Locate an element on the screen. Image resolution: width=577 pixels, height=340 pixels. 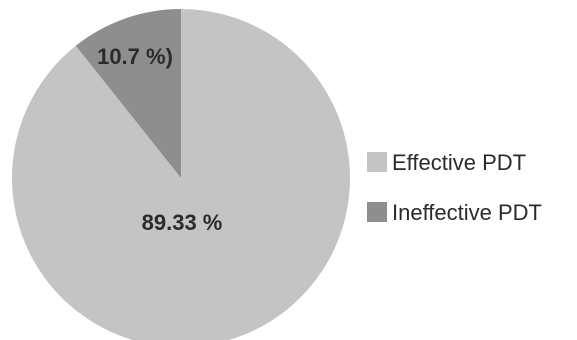
legend: Effective PDT Ineffective PDT is located at coordinates (454, 187).